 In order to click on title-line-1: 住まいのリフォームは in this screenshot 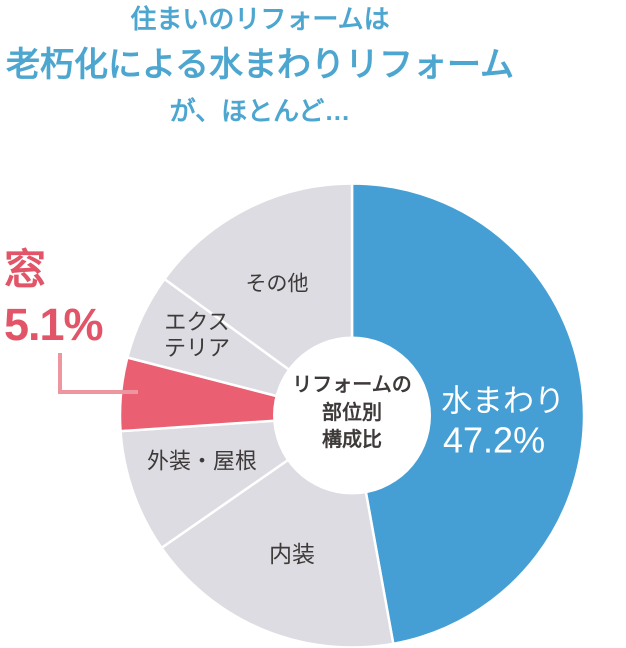, I will do `click(260, 19)`.